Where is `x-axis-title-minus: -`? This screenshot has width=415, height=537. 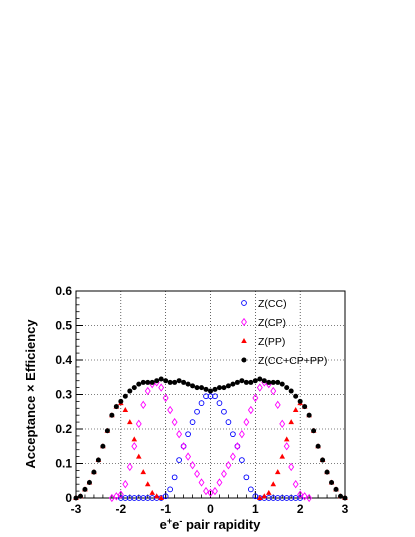 x-axis-title-minus: - is located at coordinates (180, 521).